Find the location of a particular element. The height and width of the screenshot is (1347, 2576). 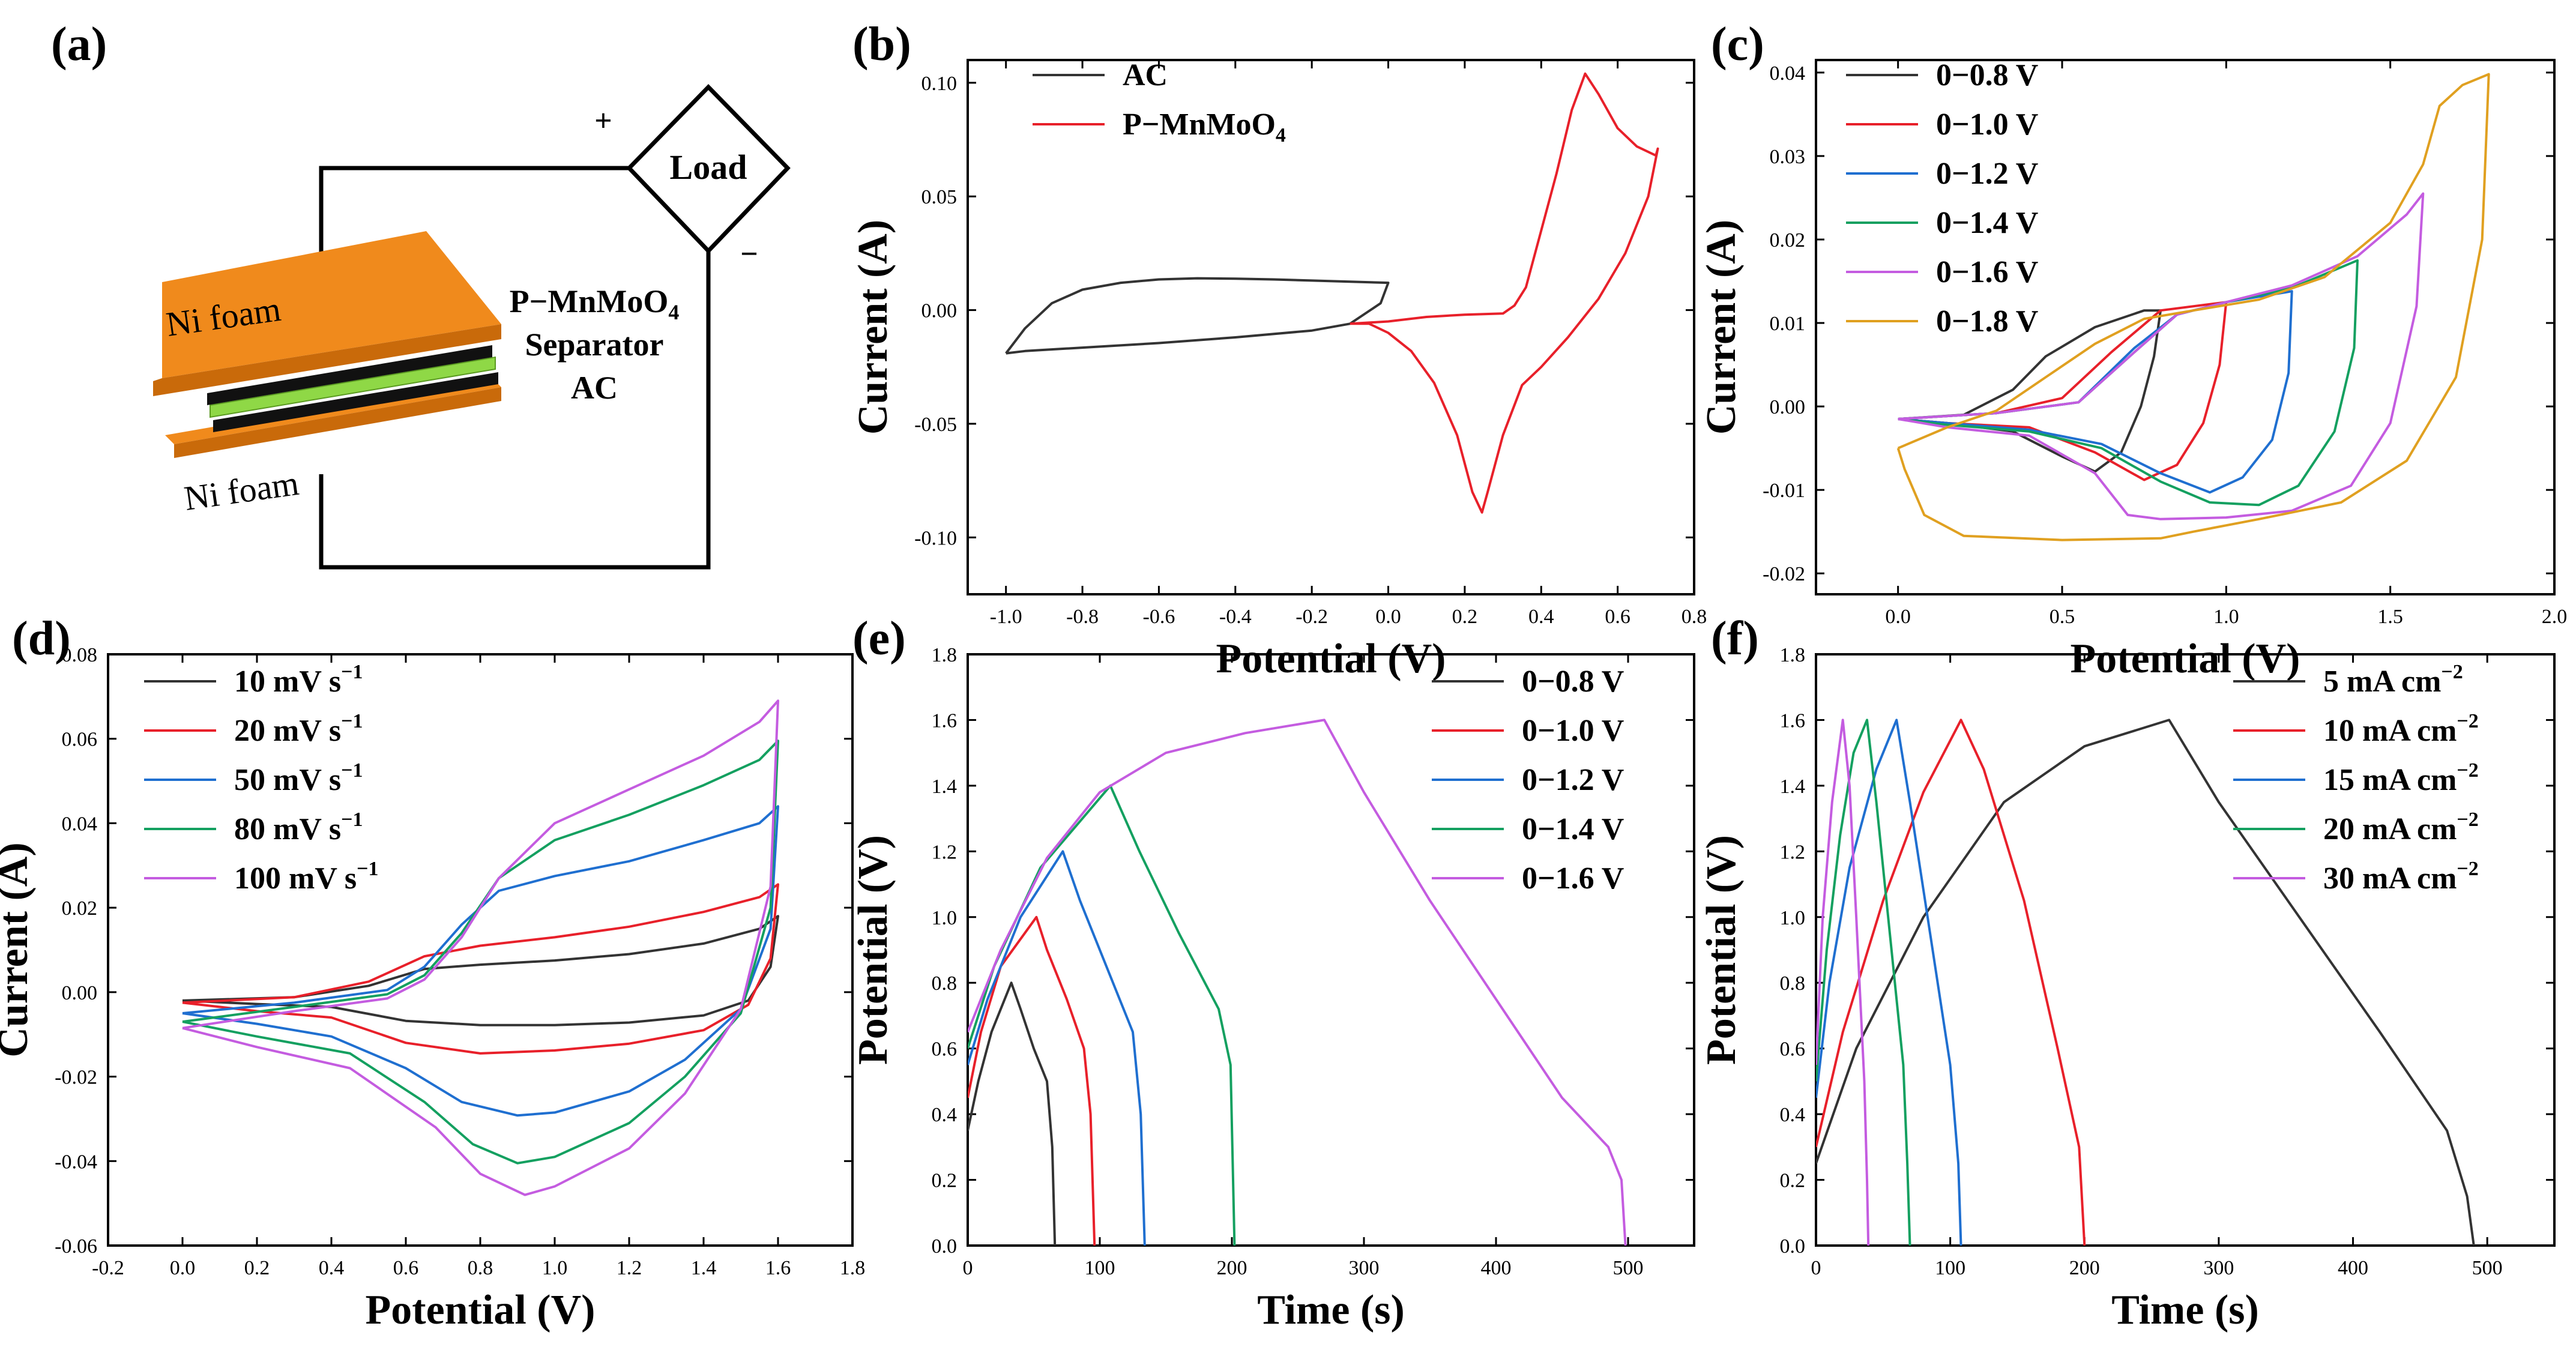

legend-label-d-20: 20 mV s−1 is located at coordinates (298, 729).